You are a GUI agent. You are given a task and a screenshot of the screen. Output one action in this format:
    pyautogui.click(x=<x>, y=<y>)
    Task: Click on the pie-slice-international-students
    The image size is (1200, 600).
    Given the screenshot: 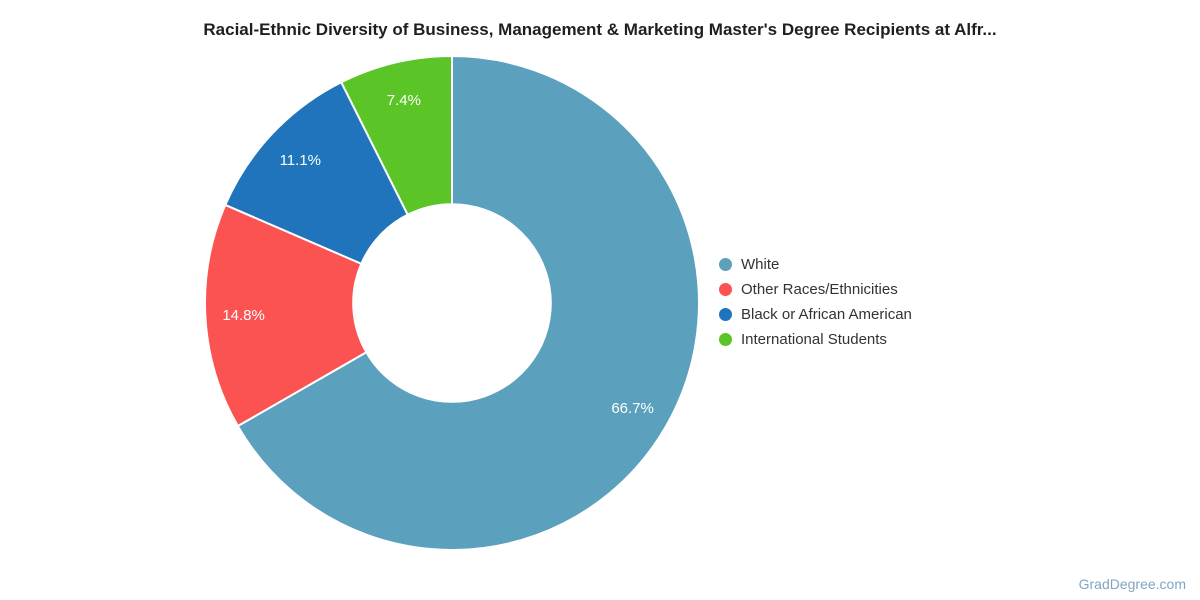 What is the action you would take?
    pyautogui.click(x=396, y=135)
    